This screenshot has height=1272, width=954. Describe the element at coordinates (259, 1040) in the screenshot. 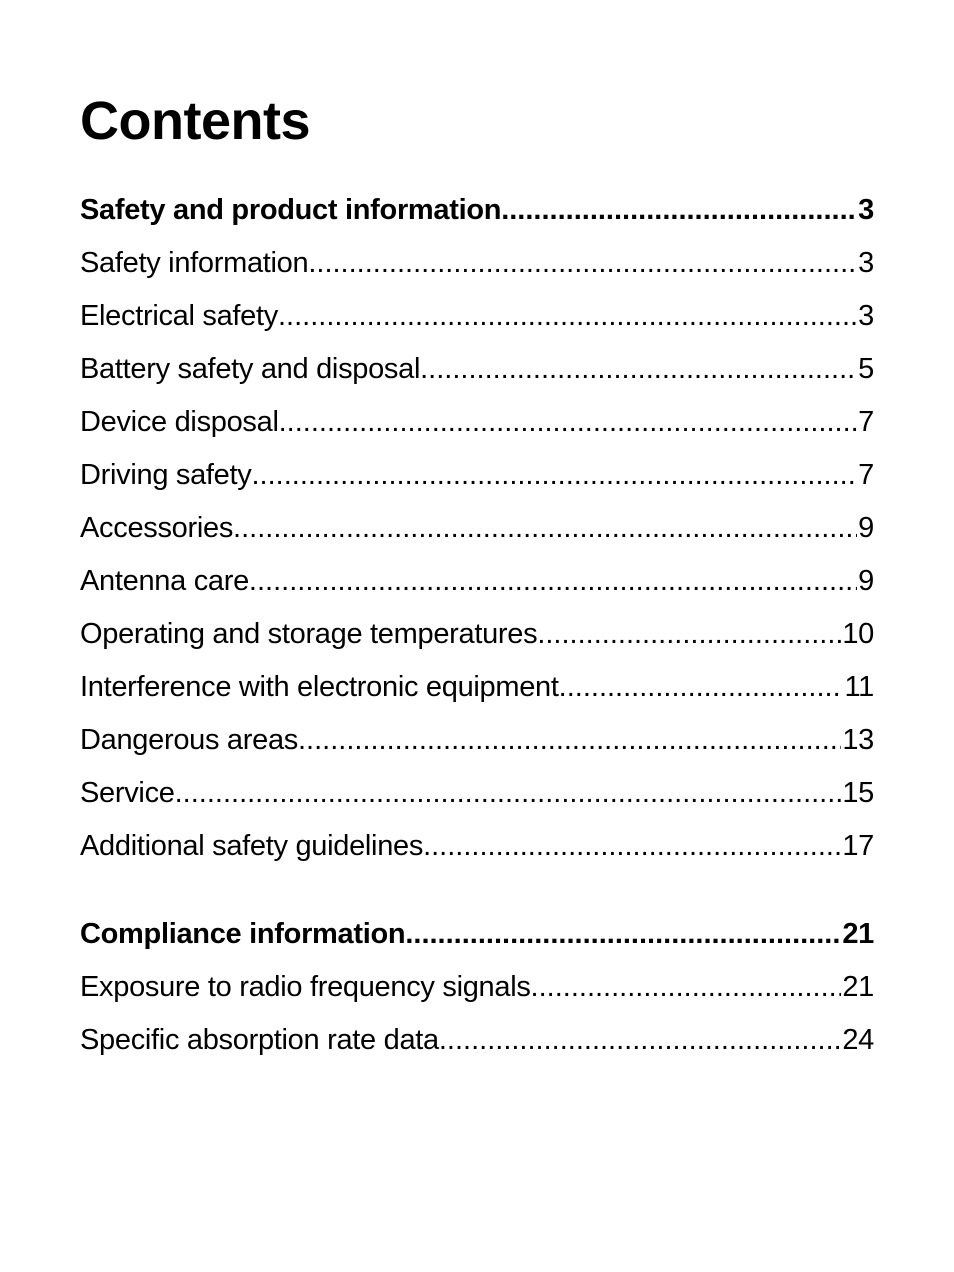

I see `toc-entry-label: Specific absorption rate data` at that location.